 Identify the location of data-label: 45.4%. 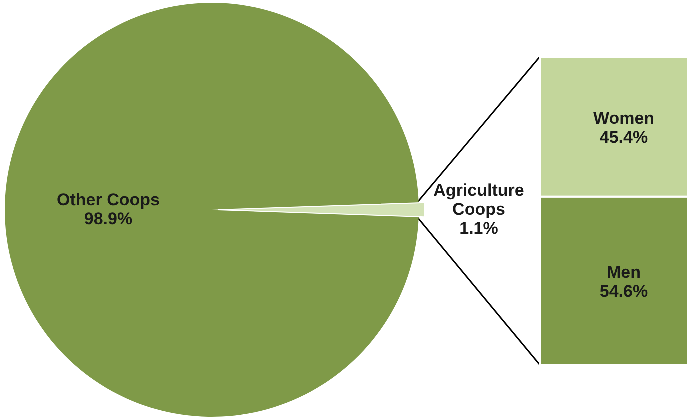
(624, 137).